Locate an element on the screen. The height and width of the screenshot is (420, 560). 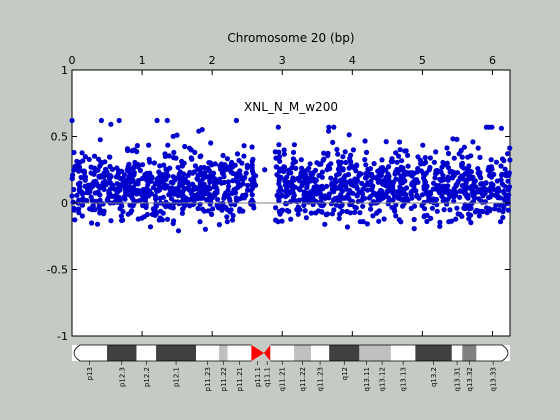
centromere-band is located at coordinates (258, 353).